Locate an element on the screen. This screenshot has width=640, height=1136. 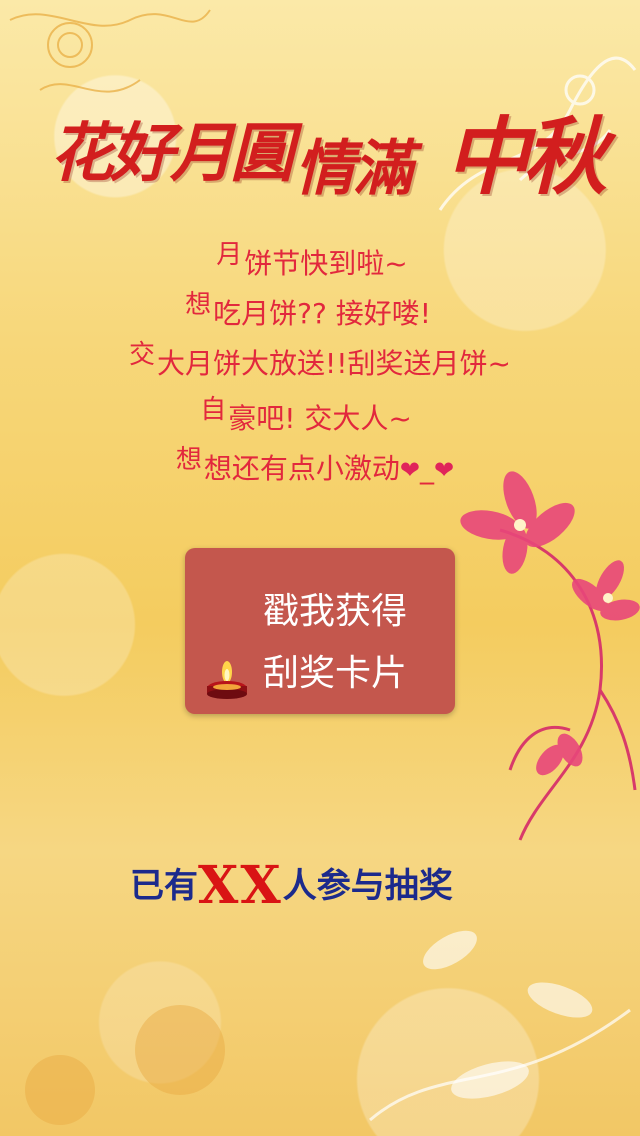
message-line-4-text: 豪吧! 交大人~ is located at coordinates (320, 418).